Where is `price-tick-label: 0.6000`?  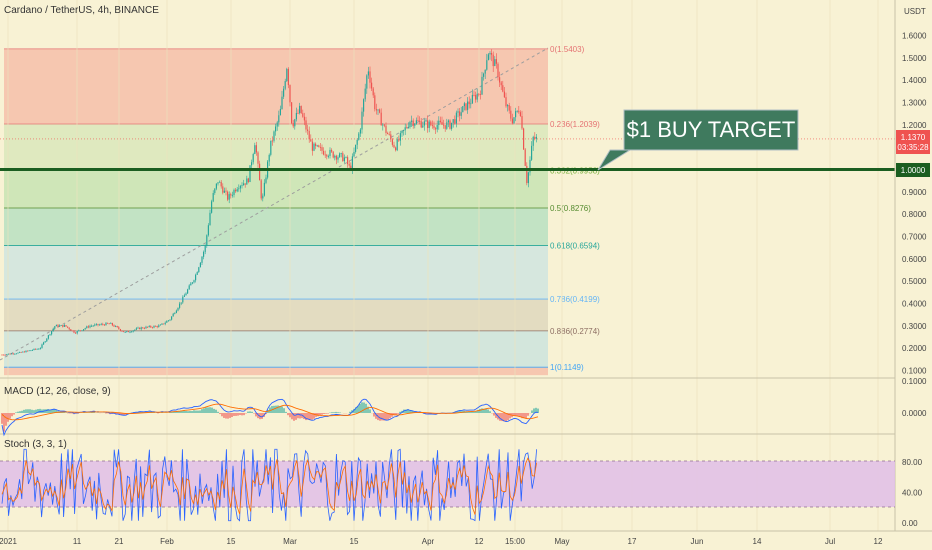
price-tick-label: 0.6000 is located at coordinates (914, 259).